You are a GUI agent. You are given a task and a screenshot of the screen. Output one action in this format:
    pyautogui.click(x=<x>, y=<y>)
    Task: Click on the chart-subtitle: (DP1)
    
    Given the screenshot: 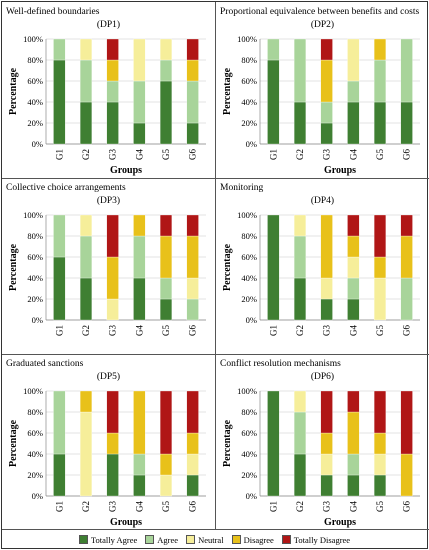 What is the action you would take?
    pyautogui.click(x=108, y=24)
    